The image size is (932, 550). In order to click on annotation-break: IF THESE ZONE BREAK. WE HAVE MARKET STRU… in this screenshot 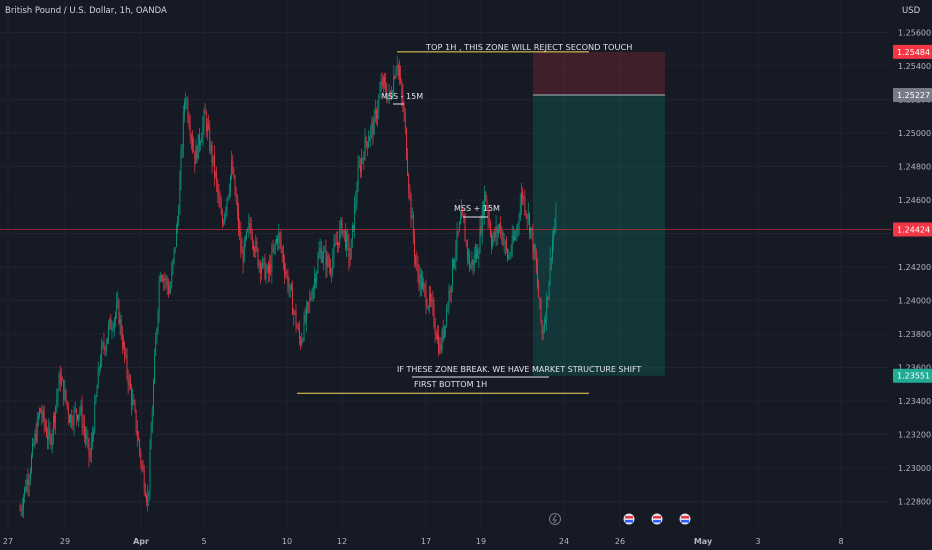, I will do `click(519, 369)`.